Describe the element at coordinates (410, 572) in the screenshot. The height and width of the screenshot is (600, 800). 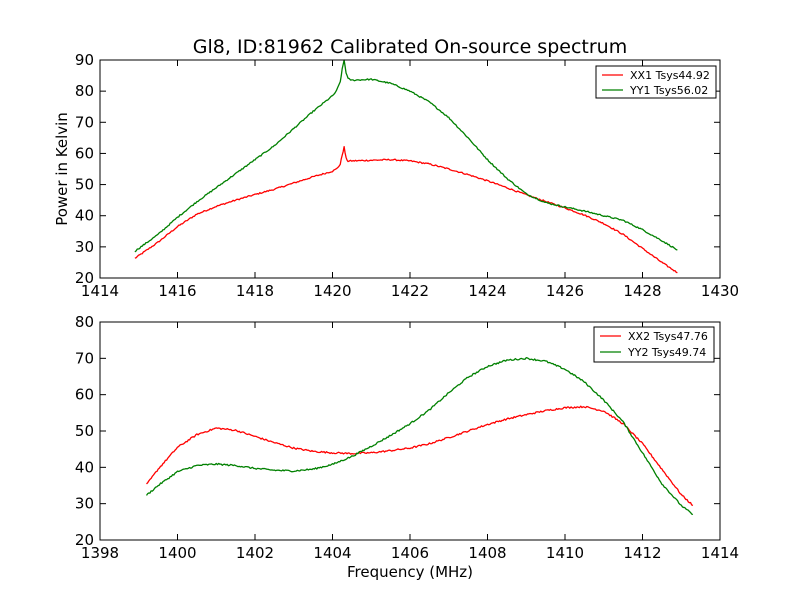
I see `x-axis-label: Frequency (MHz)` at that location.